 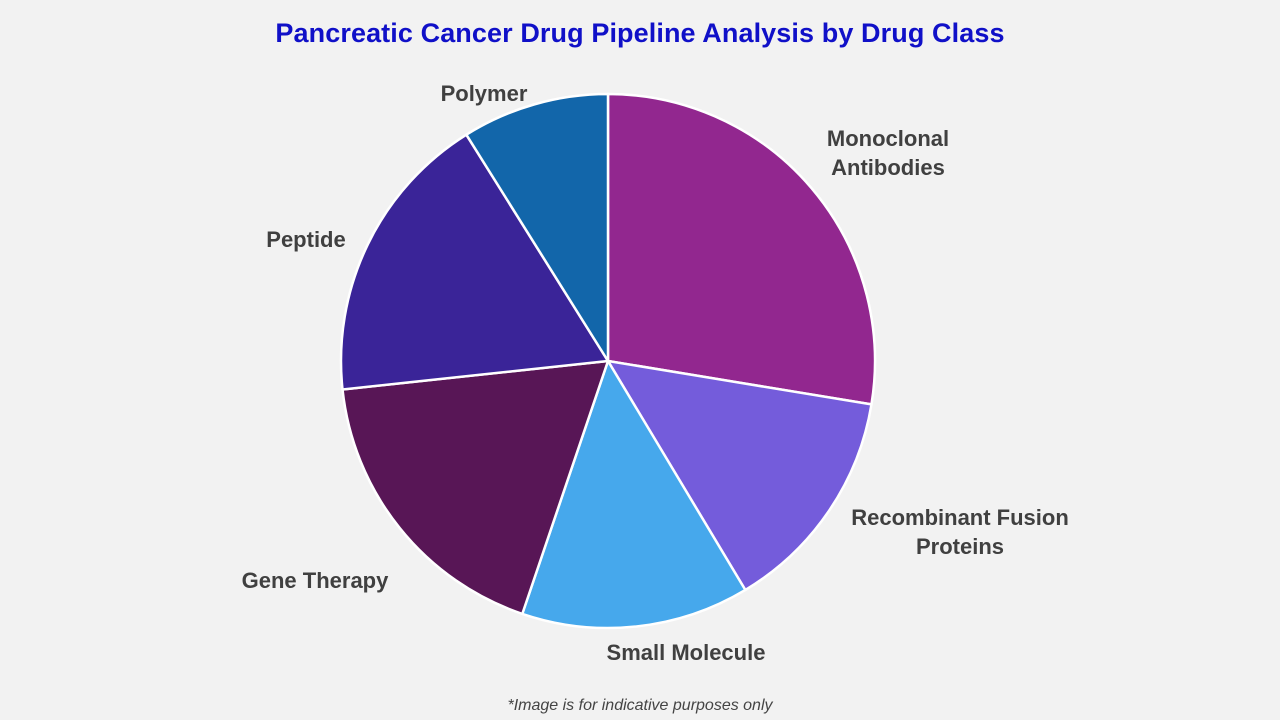 I want to click on slice-label-recombinant-fusion-proteins: Recombinant Fusion Proteins, so click(x=960, y=532).